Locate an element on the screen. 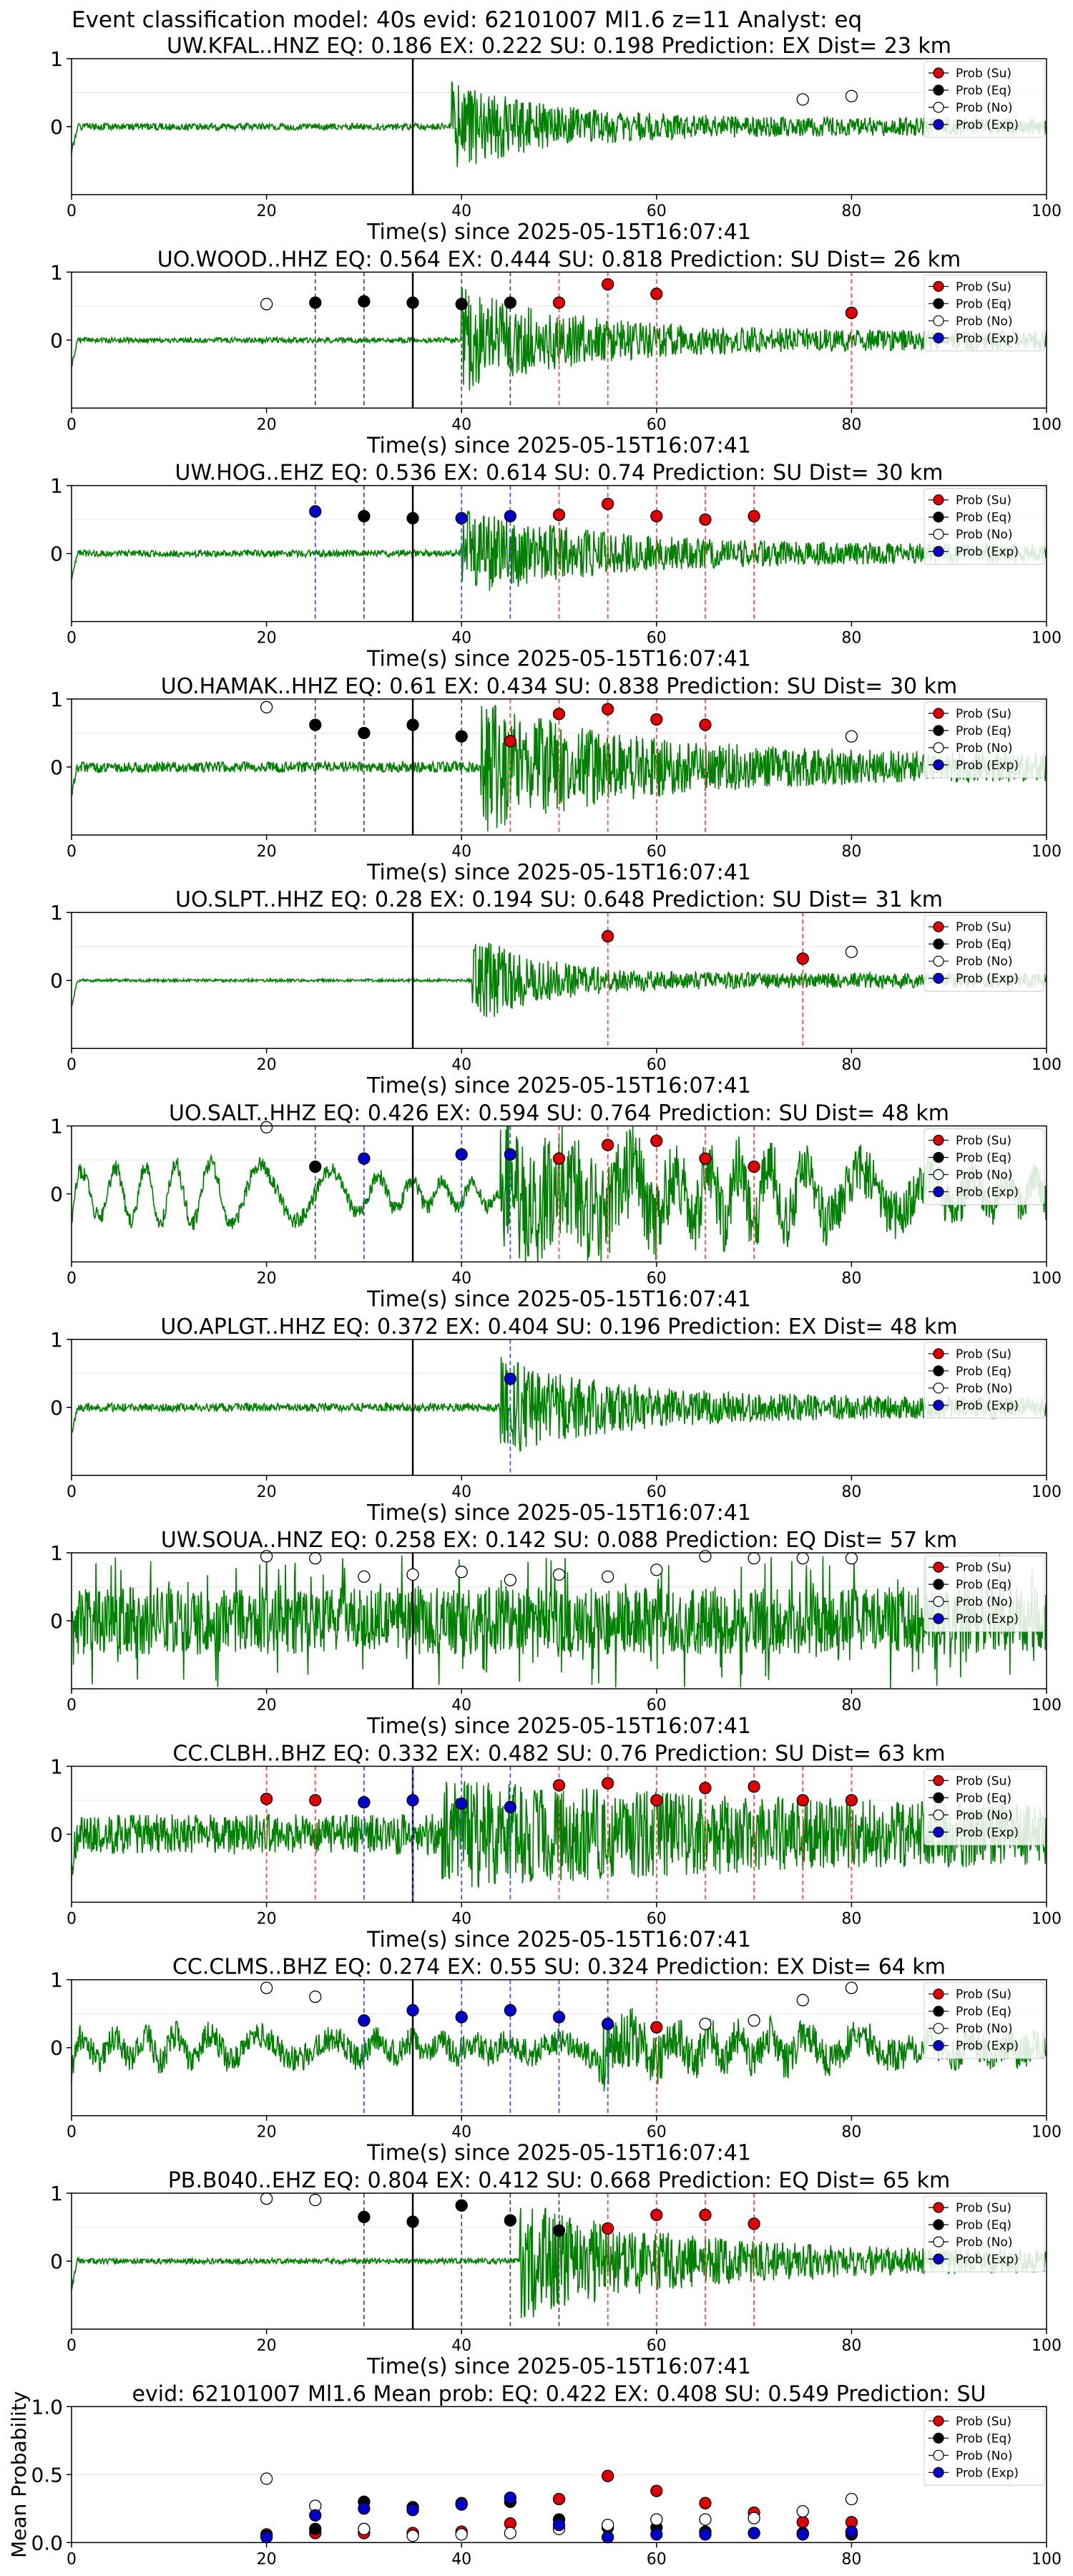 Image resolution: width=1073 pixels, height=2576 pixels. y-tick-label: 1.0 is located at coordinates (47, 2407).